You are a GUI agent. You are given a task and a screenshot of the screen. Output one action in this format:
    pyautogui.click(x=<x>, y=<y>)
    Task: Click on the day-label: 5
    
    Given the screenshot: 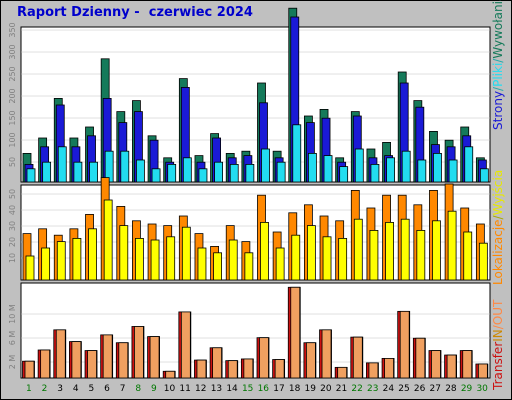 What is the action you would take?
    pyautogui.click(x=91, y=389)
    